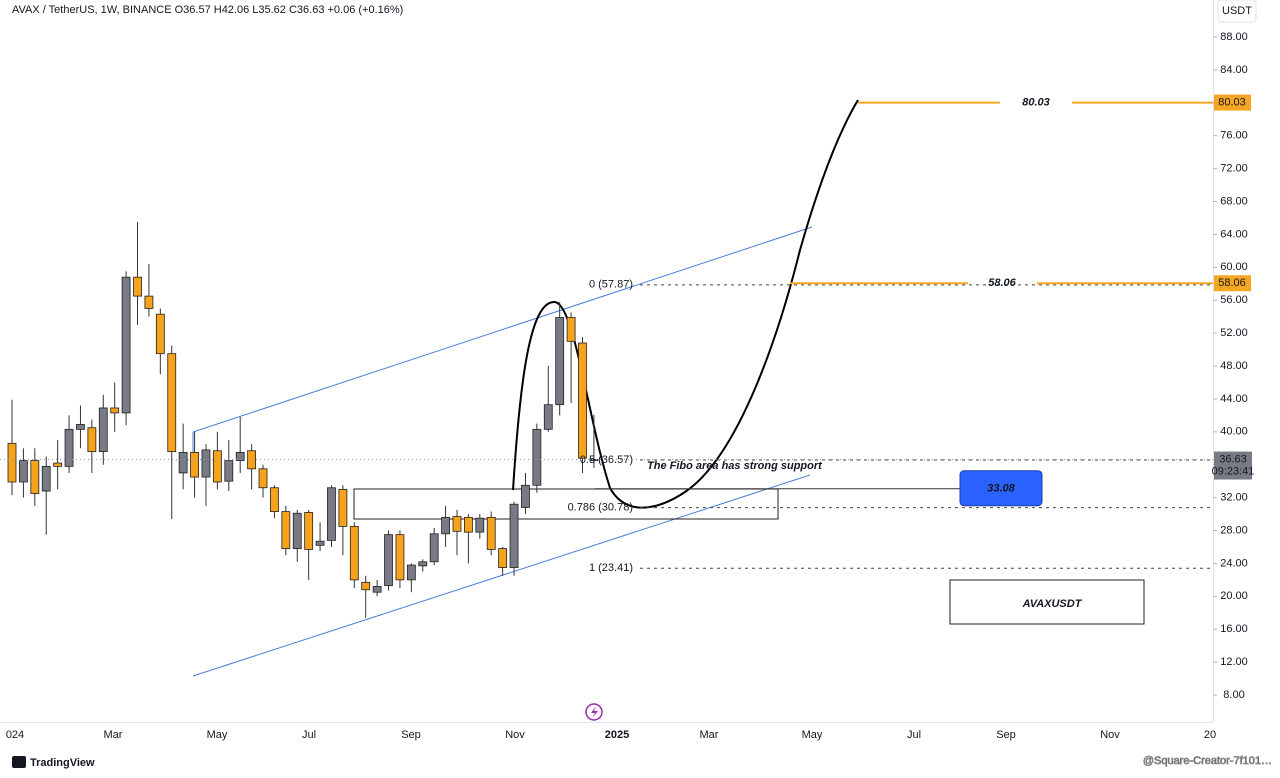 The width and height of the screenshot is (1280, 778). Describe the element at coordinates (1234, 169) in the screenshot. I see `y-tick-label: 72.00` at that location.